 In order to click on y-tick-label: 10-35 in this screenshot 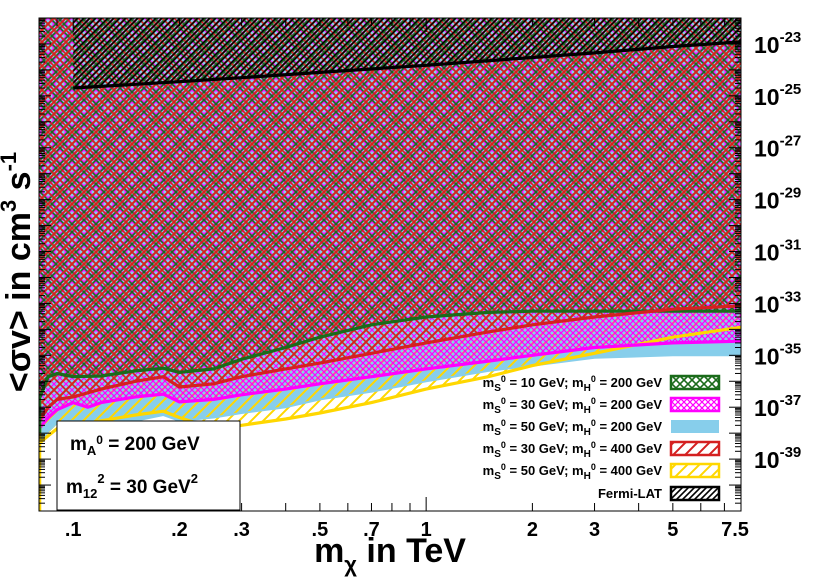, I will do `click(777, 354)`.